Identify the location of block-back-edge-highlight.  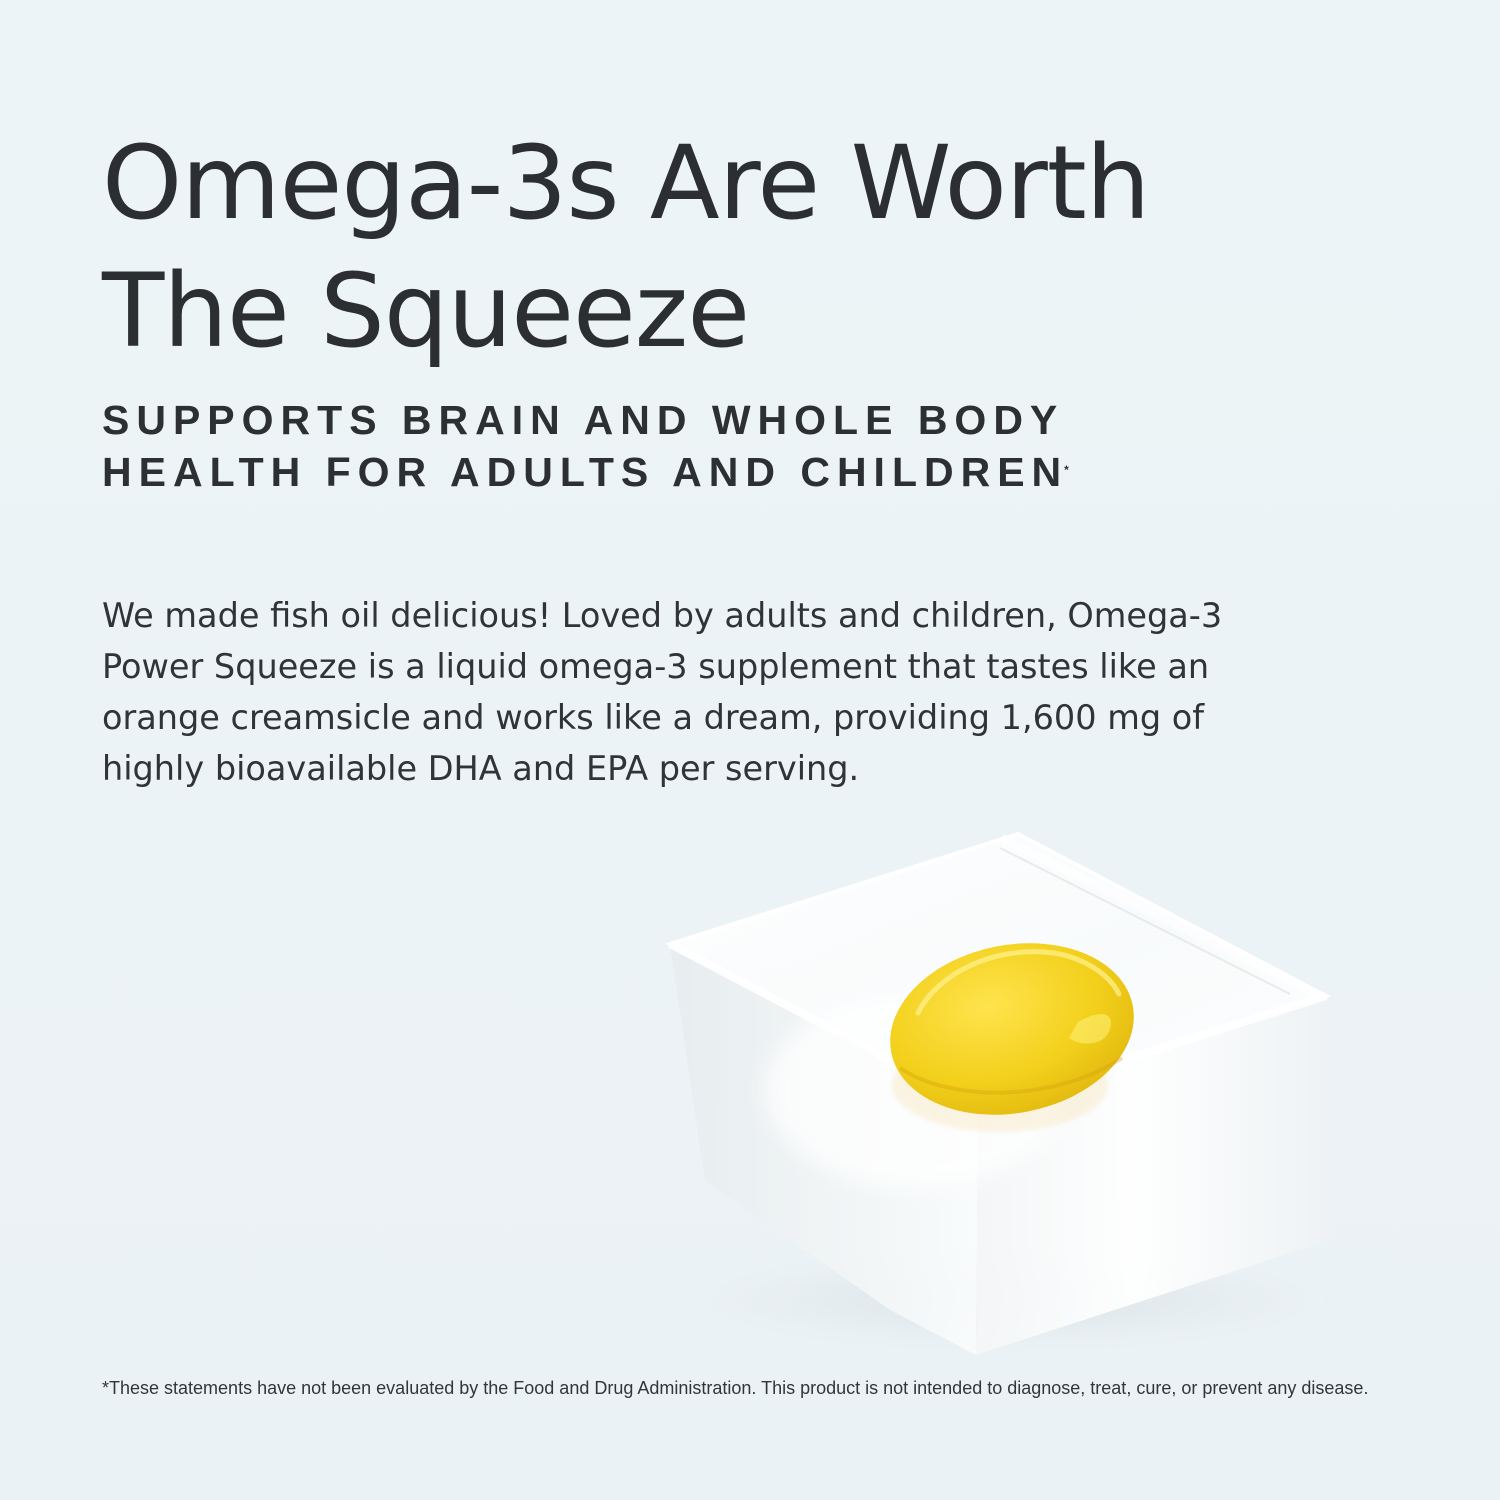
(1163, 918).